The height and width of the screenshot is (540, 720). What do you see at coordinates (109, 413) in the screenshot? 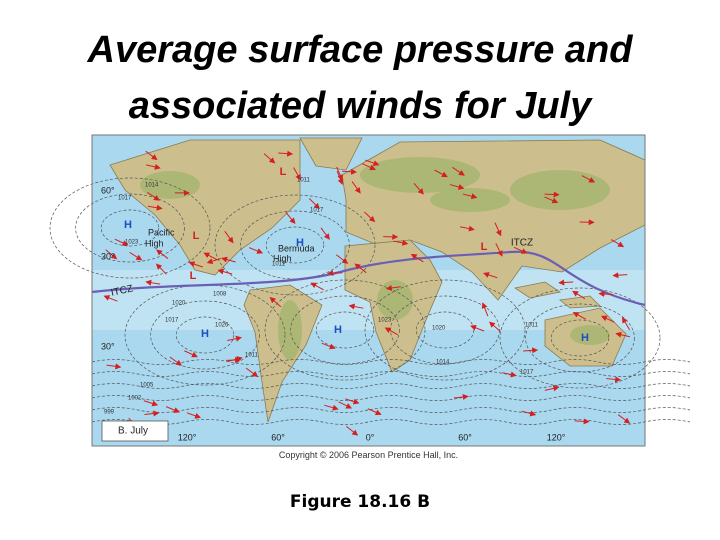
I see `isobar-label: 999` at bounding box center [109, 413].